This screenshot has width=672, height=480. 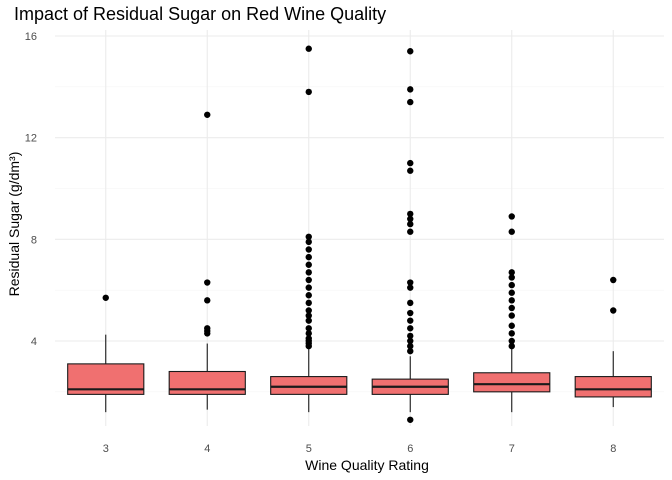 What do you see at coordinates (367, 465) in the screenshot?
I see `x-axis-title: Wine Quality Rating` at bounding box center [367, 465].